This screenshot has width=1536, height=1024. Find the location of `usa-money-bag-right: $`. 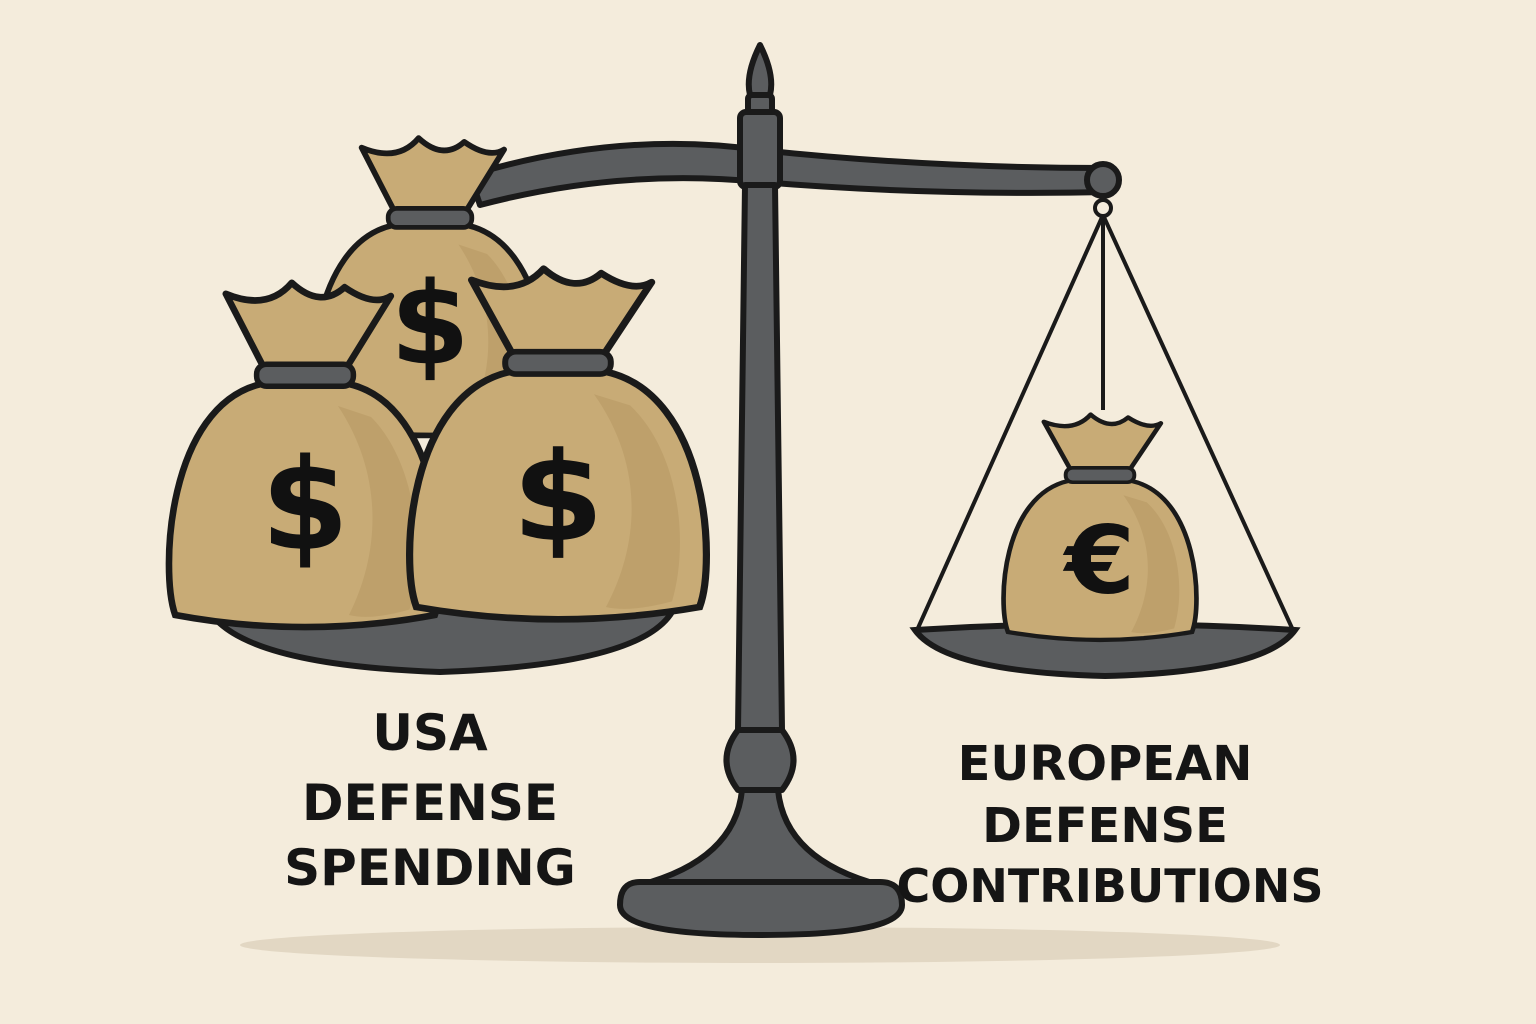

usa-money-bag-right: $ is located at coordinates (558, 444).